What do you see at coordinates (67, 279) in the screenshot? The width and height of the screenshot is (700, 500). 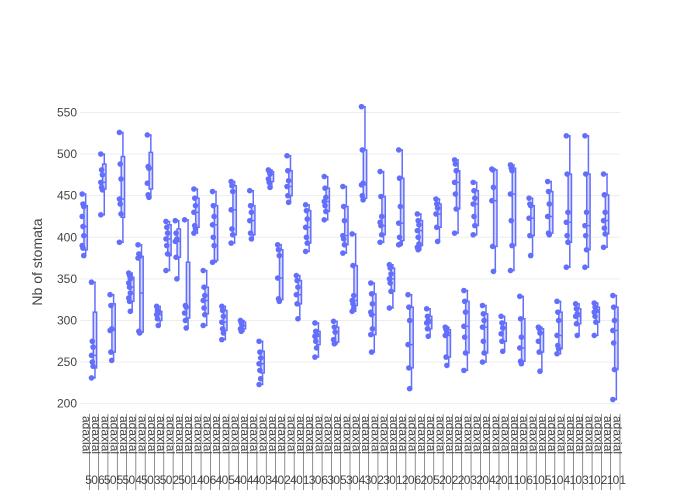 I see `y-tick-label: 350` at bounding box center [67, 279].